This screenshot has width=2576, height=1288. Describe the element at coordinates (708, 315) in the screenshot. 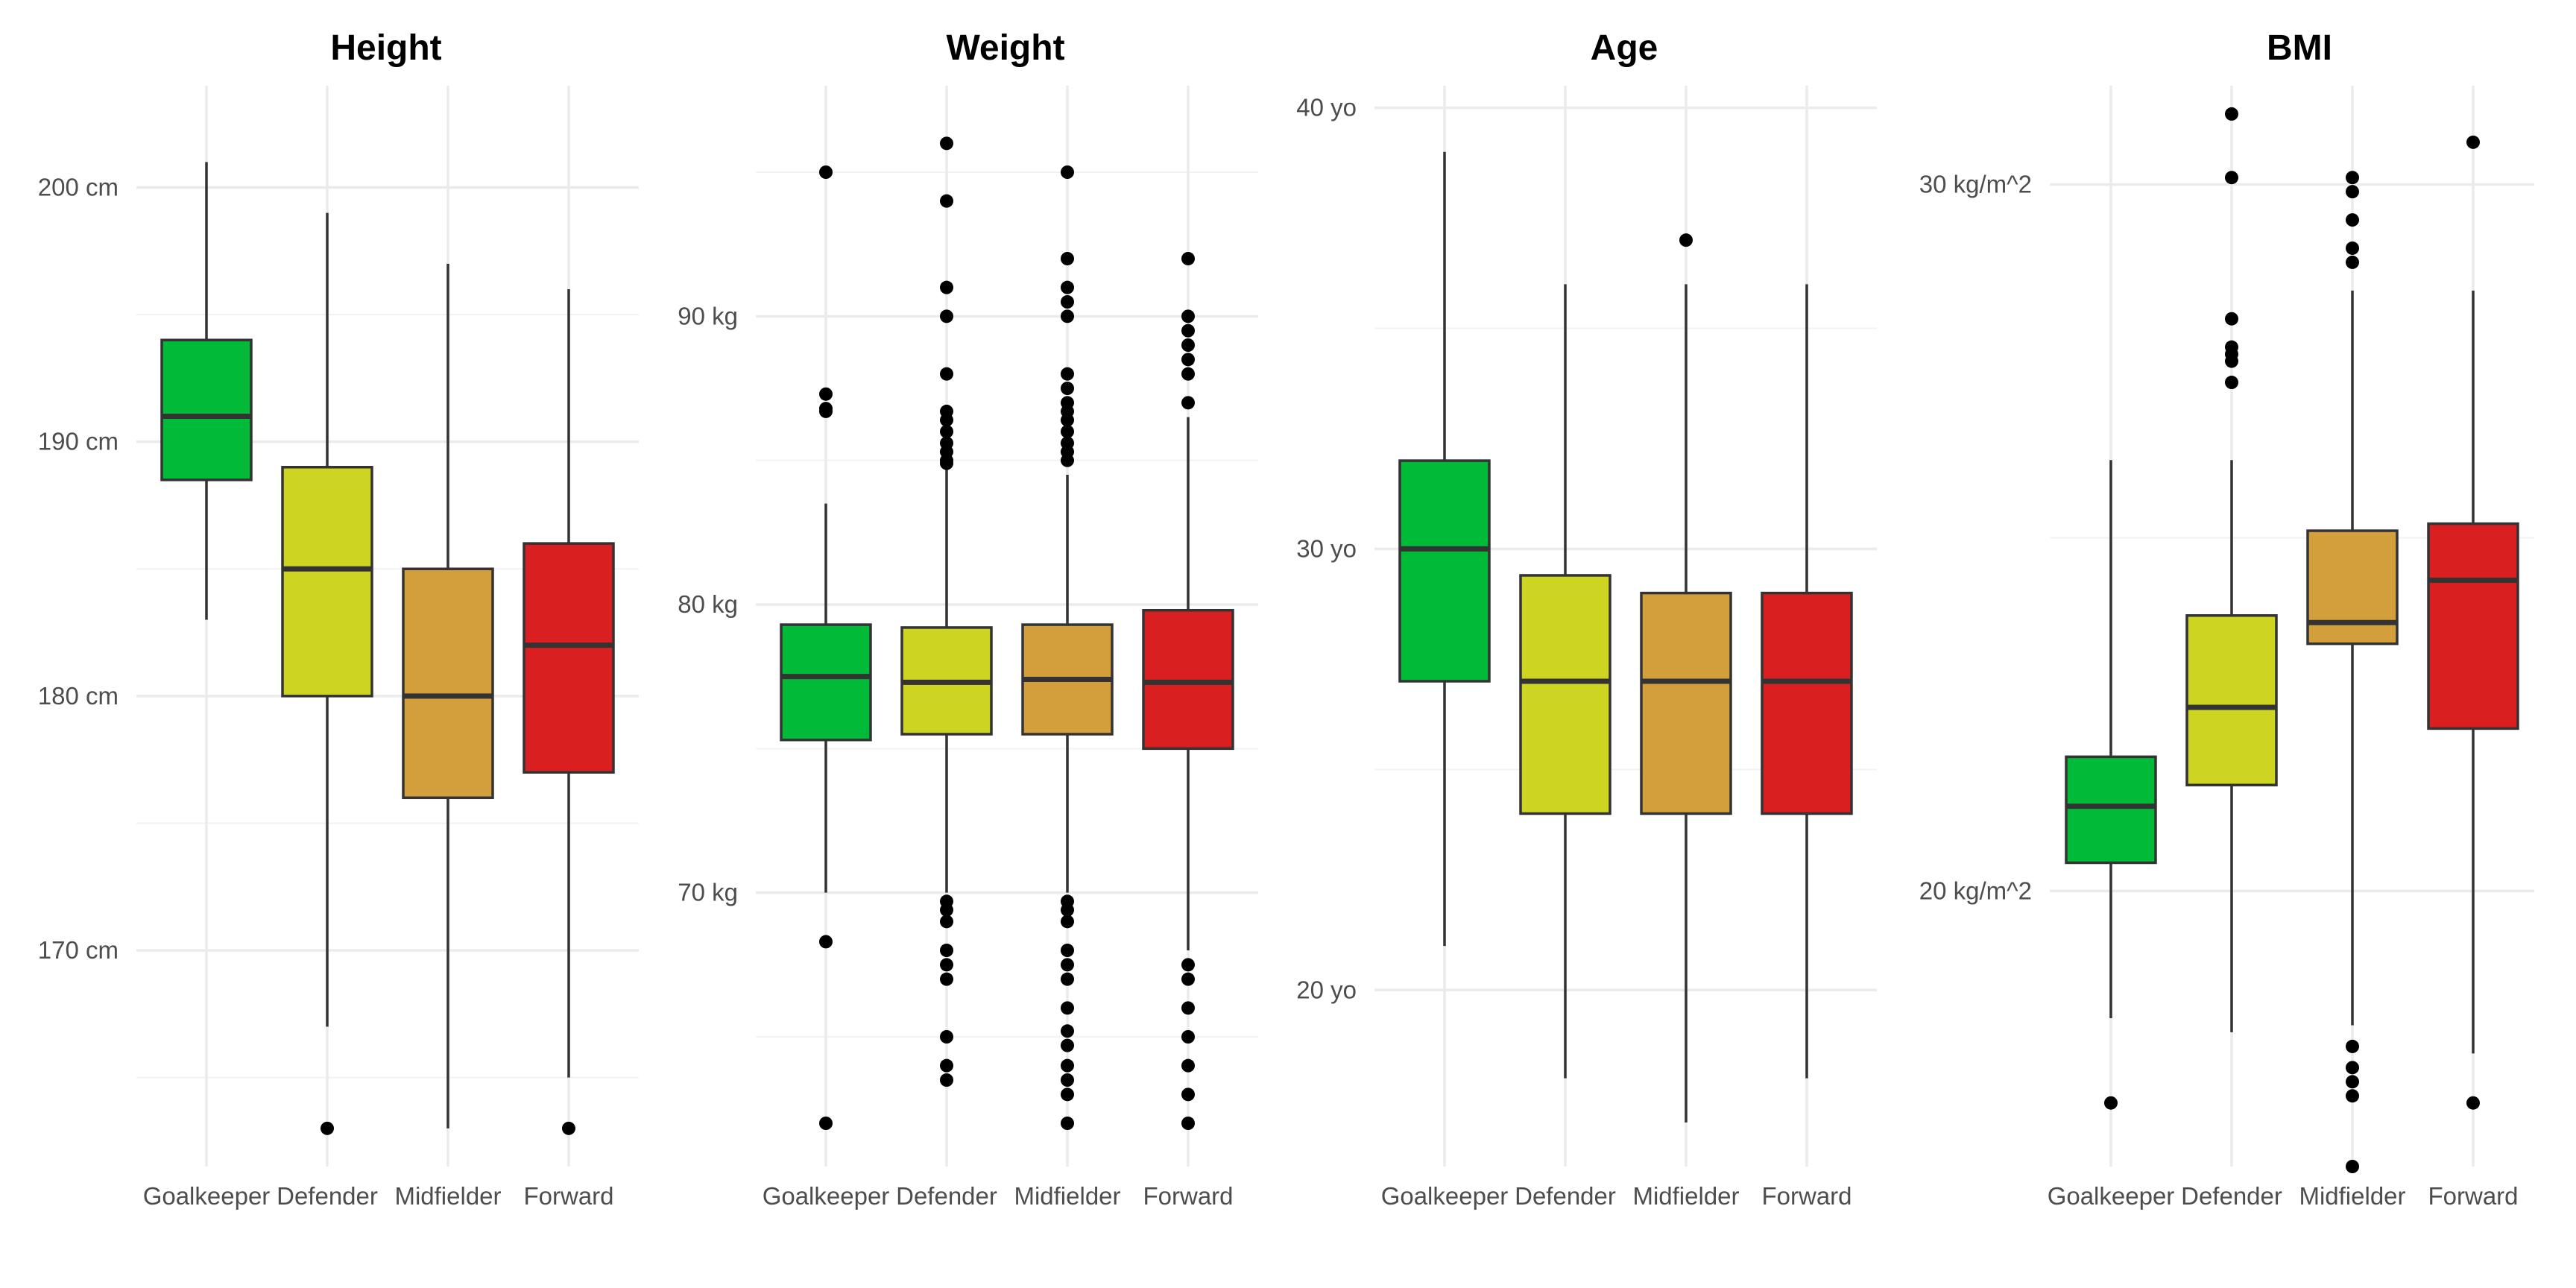

I see `y-tick-label: 90 kg` at that location.